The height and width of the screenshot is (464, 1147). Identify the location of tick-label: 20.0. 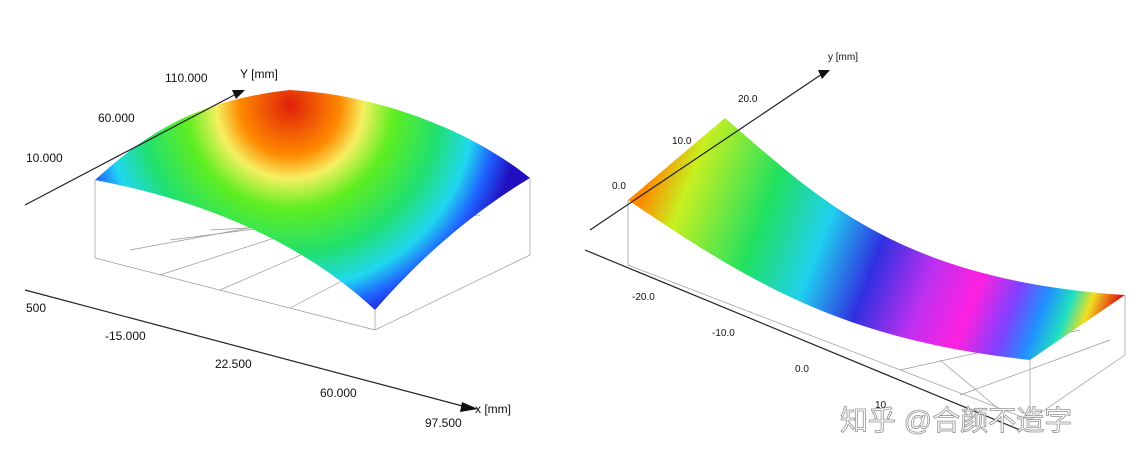
(748, 99).